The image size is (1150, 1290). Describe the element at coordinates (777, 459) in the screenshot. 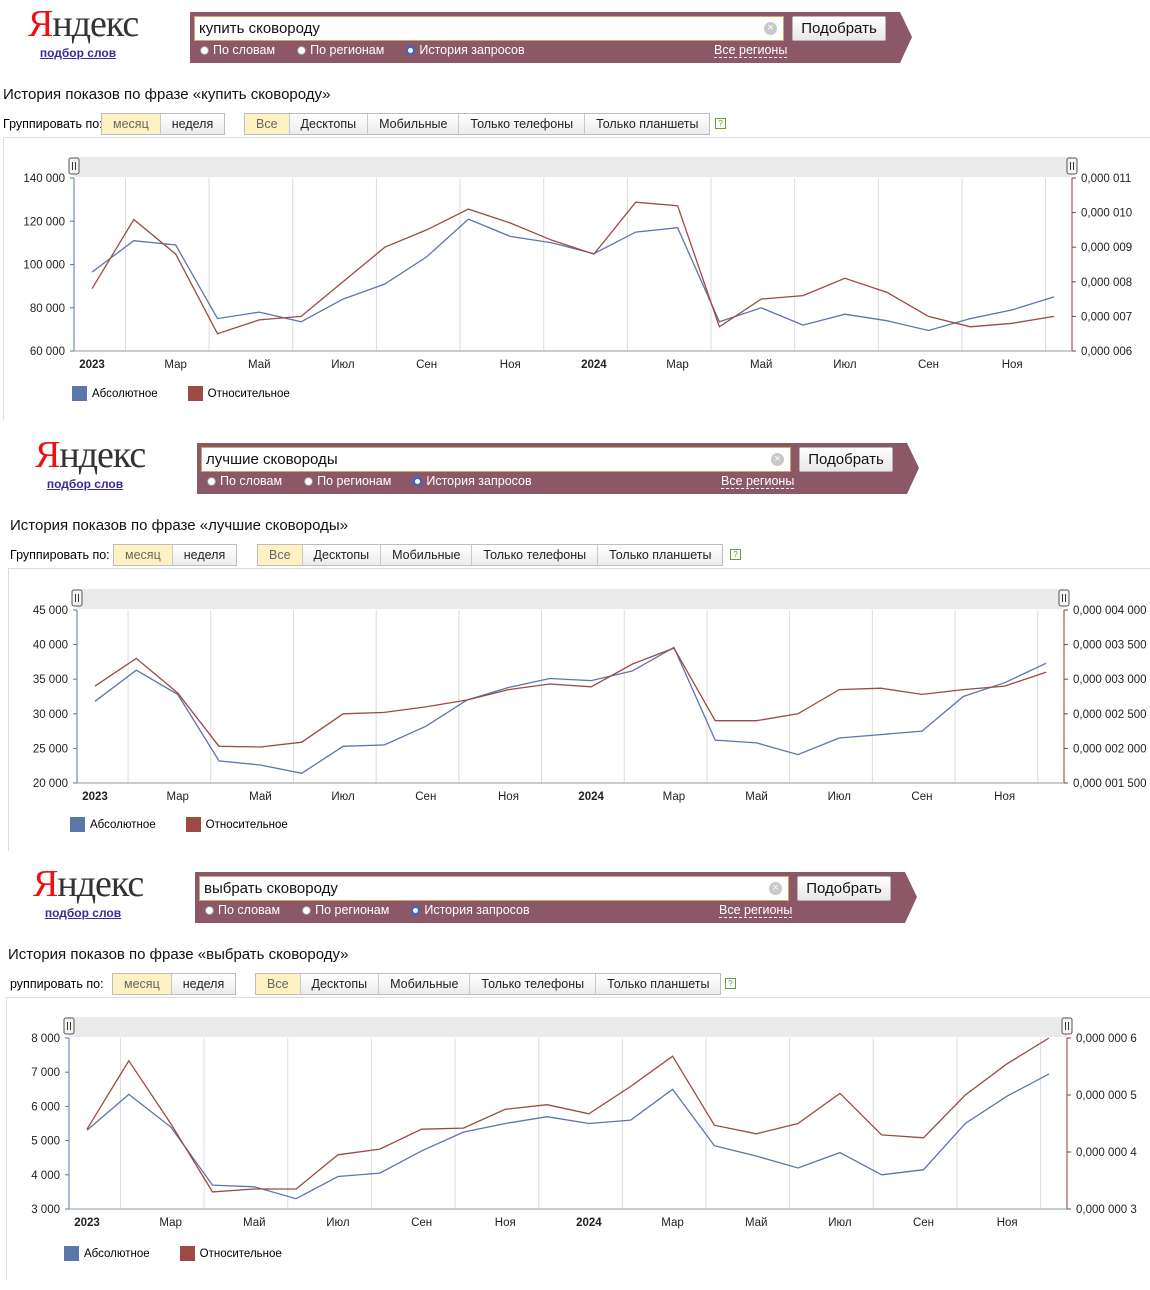

I see `clear-icon: ×` at that location.